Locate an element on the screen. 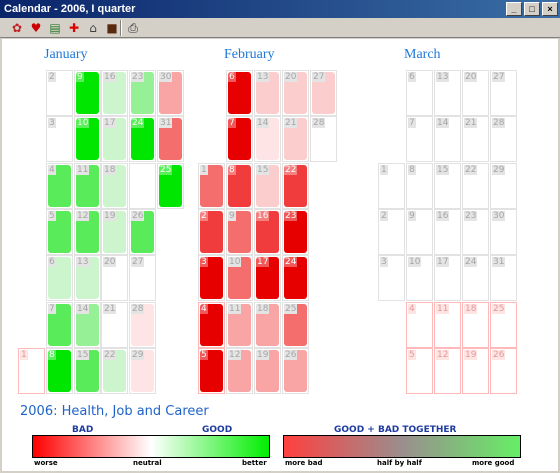 The height and width of the screenshot is (473, 560). day-cell-january-10: 10 is located at coordinates (87, 139).